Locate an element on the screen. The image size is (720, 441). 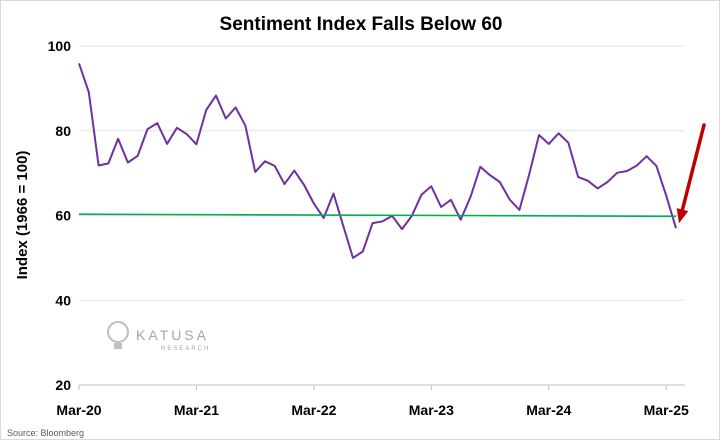
y-ticks: 20 40 60 80 100 is located at coordinates (60, 215).